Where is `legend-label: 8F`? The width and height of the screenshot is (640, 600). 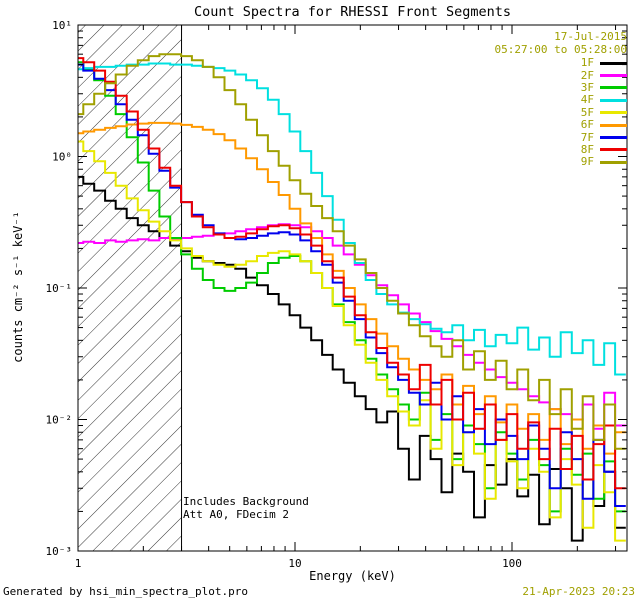
legend-label: 8F is located at coordinates (587, 149).